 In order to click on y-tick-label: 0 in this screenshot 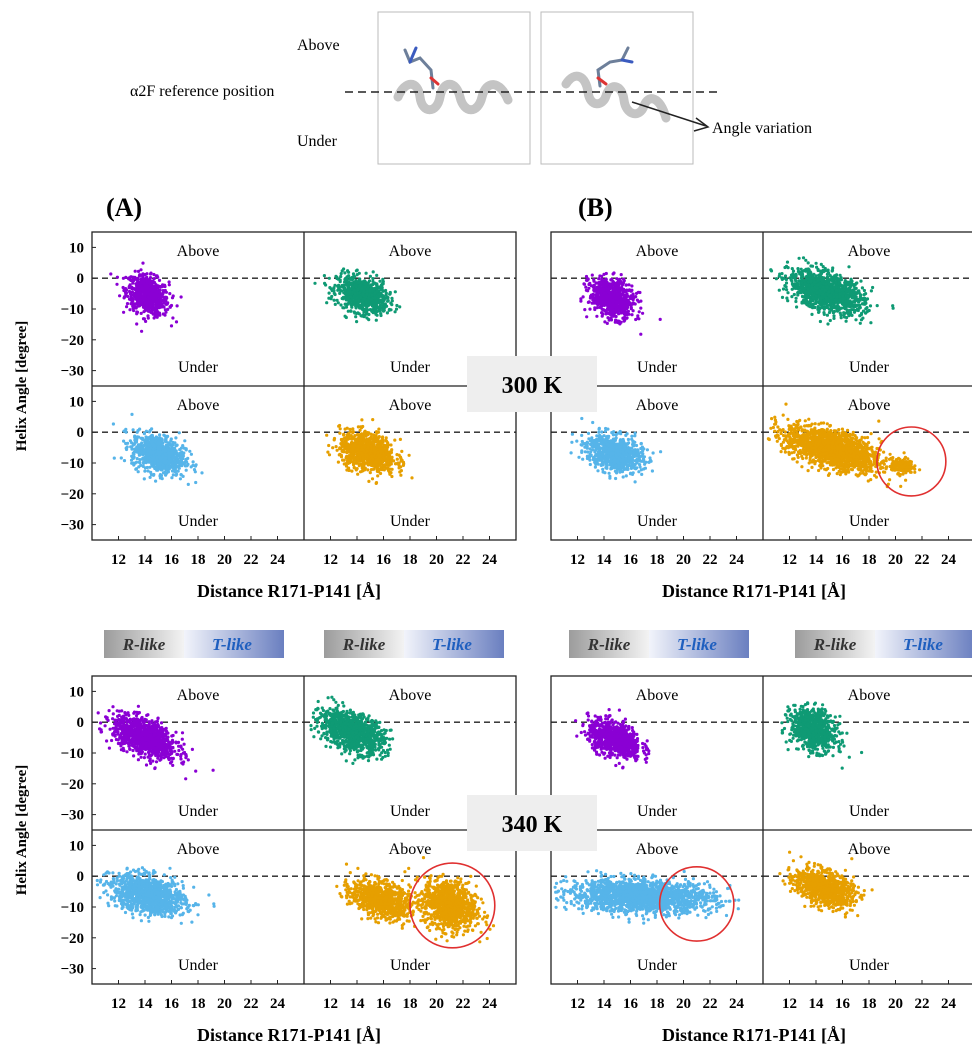, I will do `click(81, 433)`.